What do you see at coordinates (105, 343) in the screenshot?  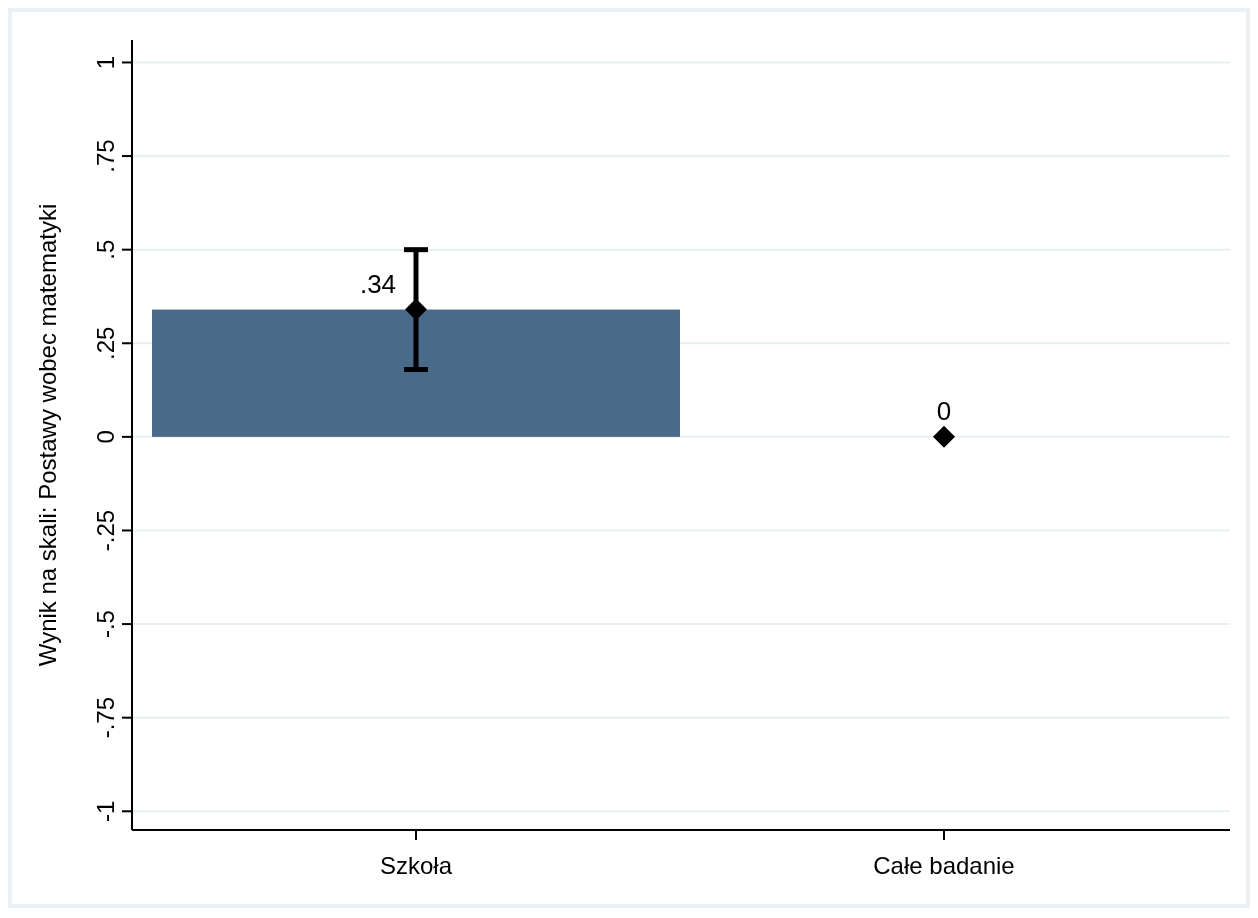 I see `y-tick-label: .25` at bounding box center [105, 343].